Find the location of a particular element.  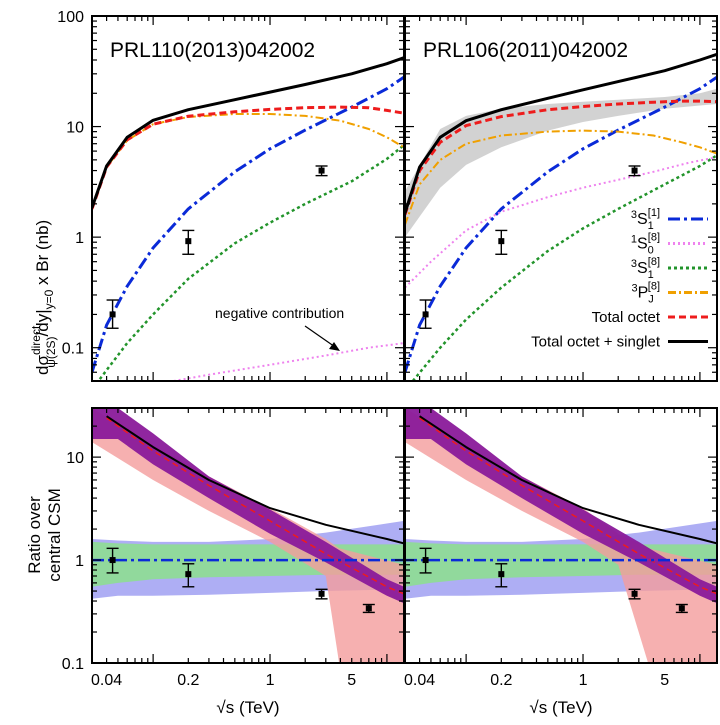

legend-label-3S1_1: 3S1[1] is located at coordinates (645, 219).